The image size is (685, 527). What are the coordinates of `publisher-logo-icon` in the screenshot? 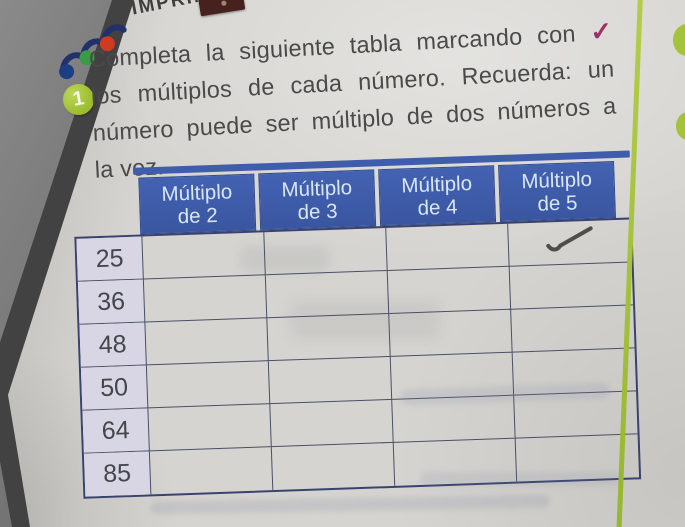 It's located at (93, 52).